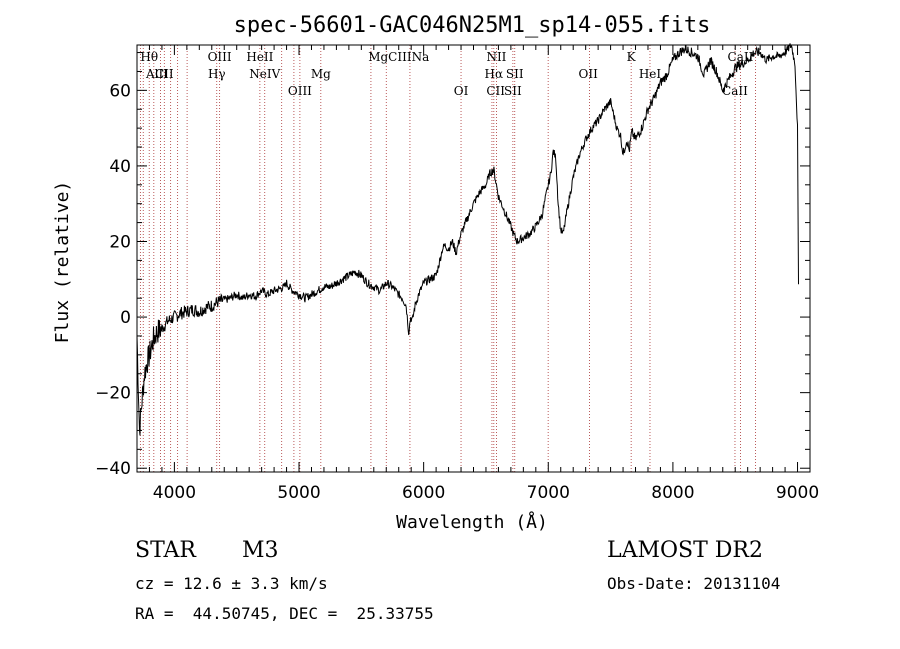  I want to click on chart-title: spec-56601-GAC046N25M1_sp14-055.fits, so click(472, 25).